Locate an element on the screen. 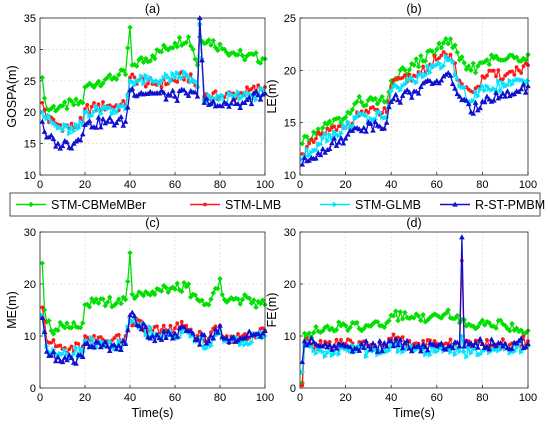  y-tick-label: 20 is located at coordinates (30, 285).